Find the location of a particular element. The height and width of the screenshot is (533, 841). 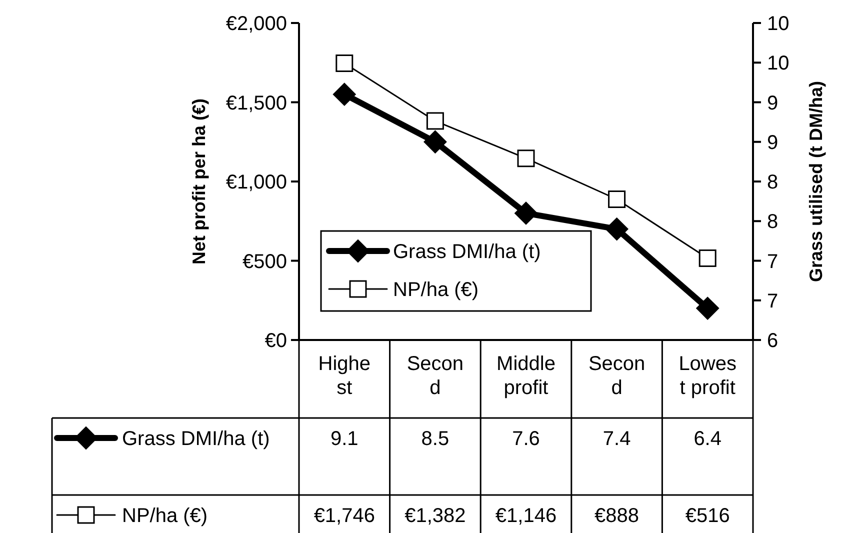

data-label: 8.5 is located at coordinates (435, 439).